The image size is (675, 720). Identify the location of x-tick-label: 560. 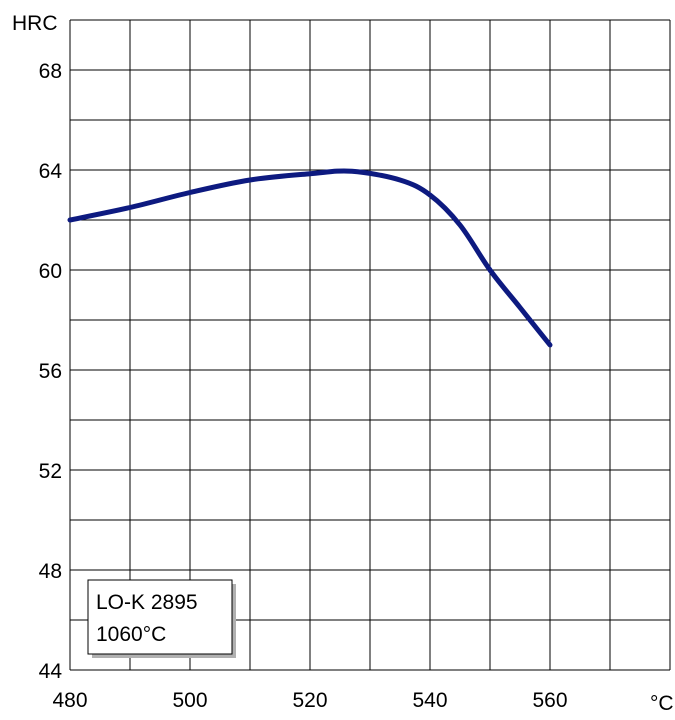
(549, 700).